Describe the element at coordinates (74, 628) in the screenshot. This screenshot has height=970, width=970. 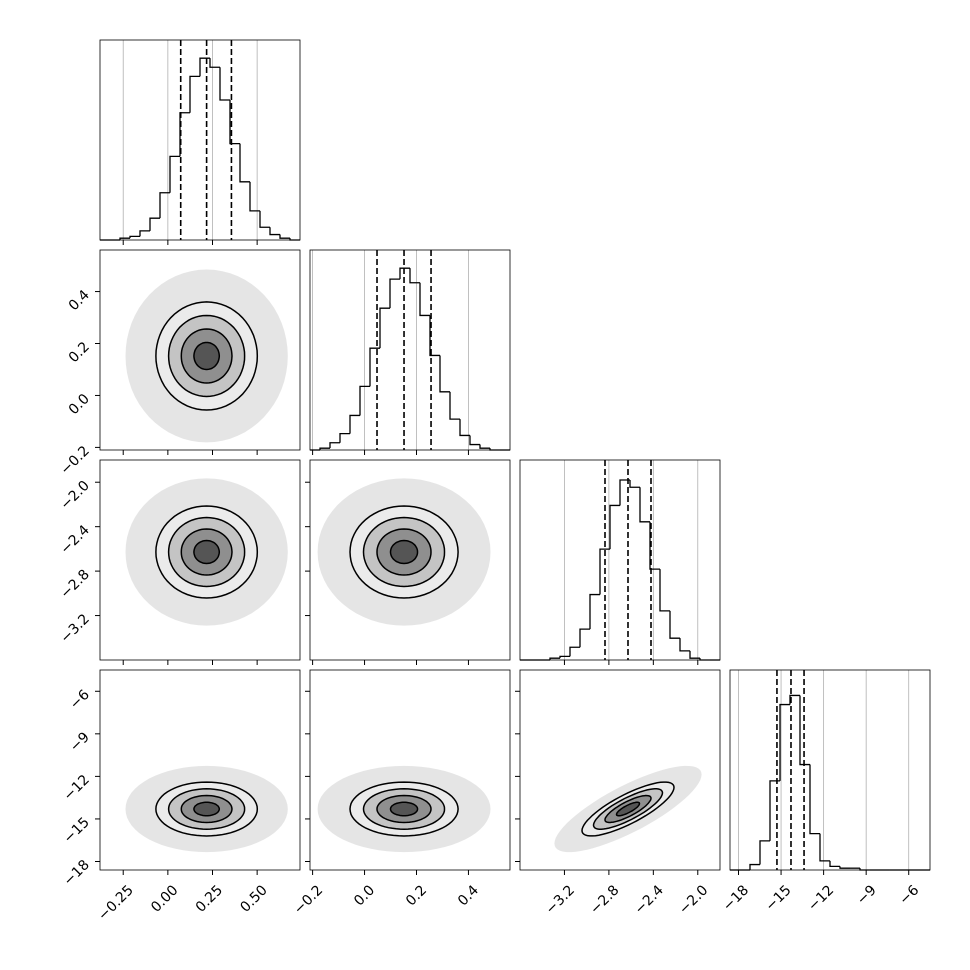
I see `y-tick-label: −3.2` at that location.